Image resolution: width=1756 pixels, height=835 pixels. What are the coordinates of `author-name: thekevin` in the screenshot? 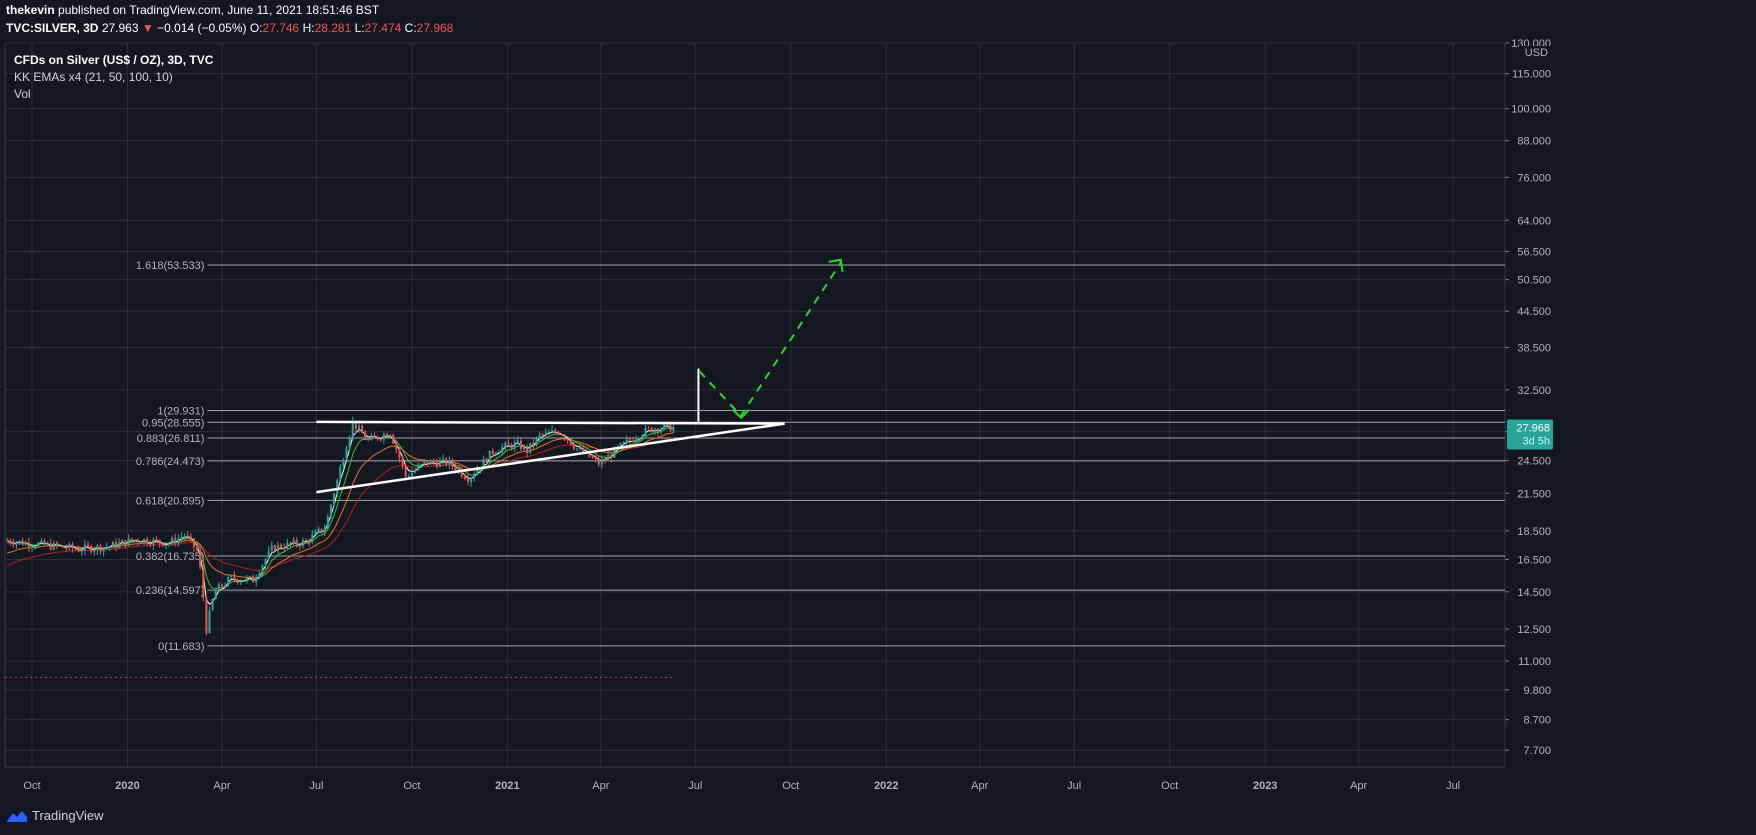 It's located at (30, 10).